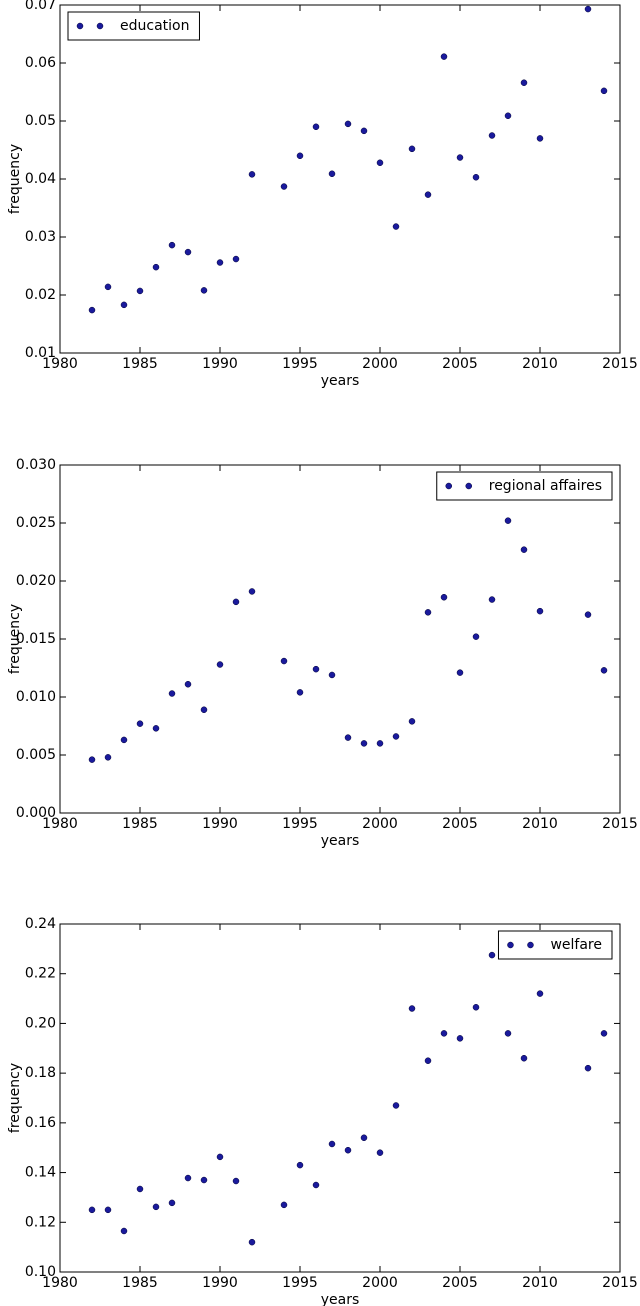 This screenshot has height=1306, width=640. I want to click on legend: regional affaires, so click(524, 486).